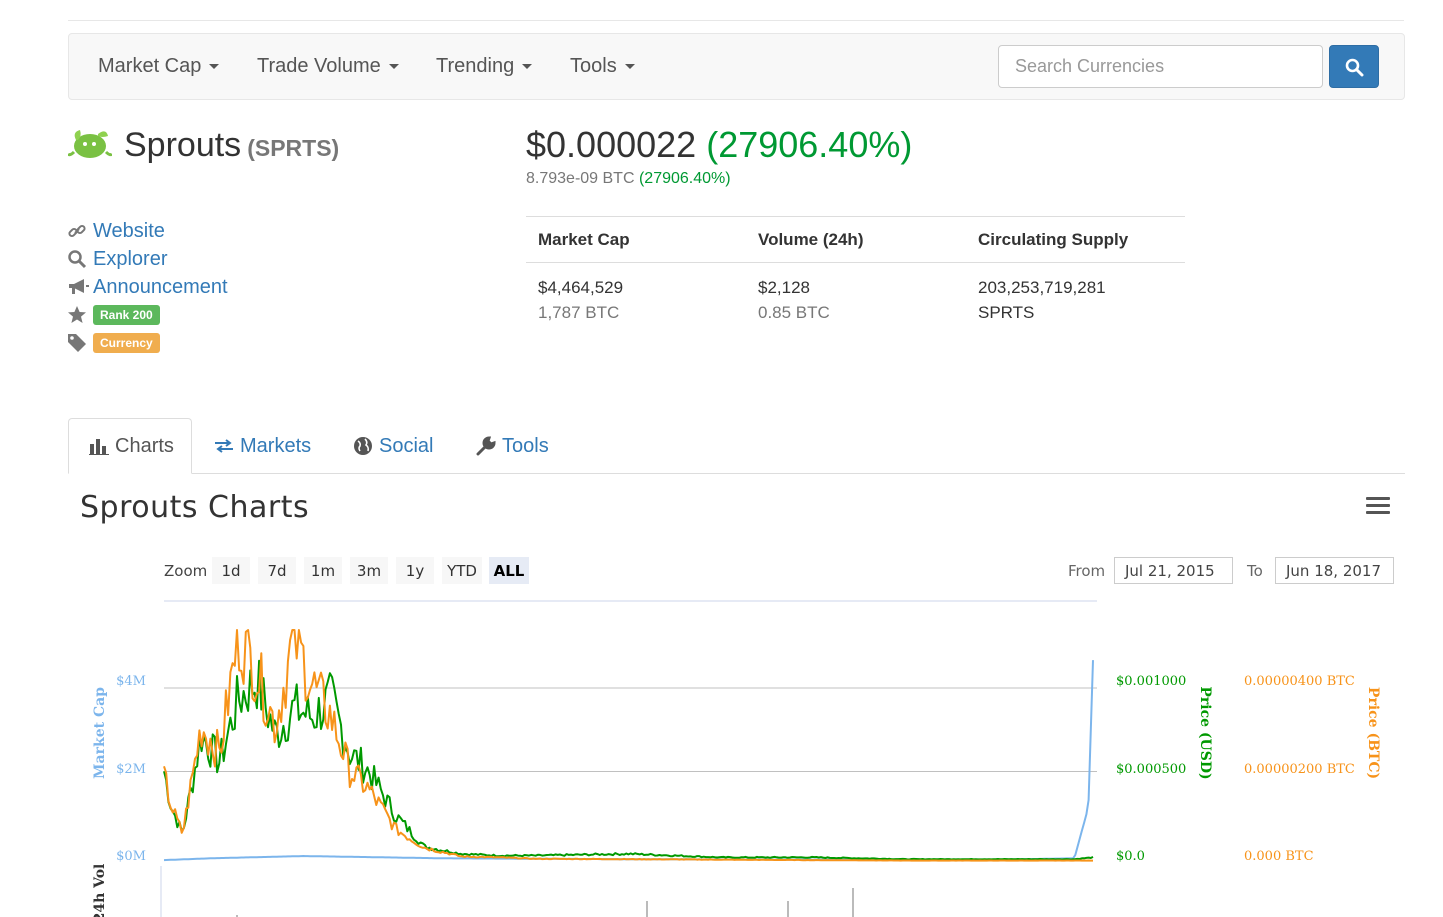  What do you see at coordinates (126, 343) in the screenshot?
I see `category-badge: Currency` at bounding box center [126, 343].